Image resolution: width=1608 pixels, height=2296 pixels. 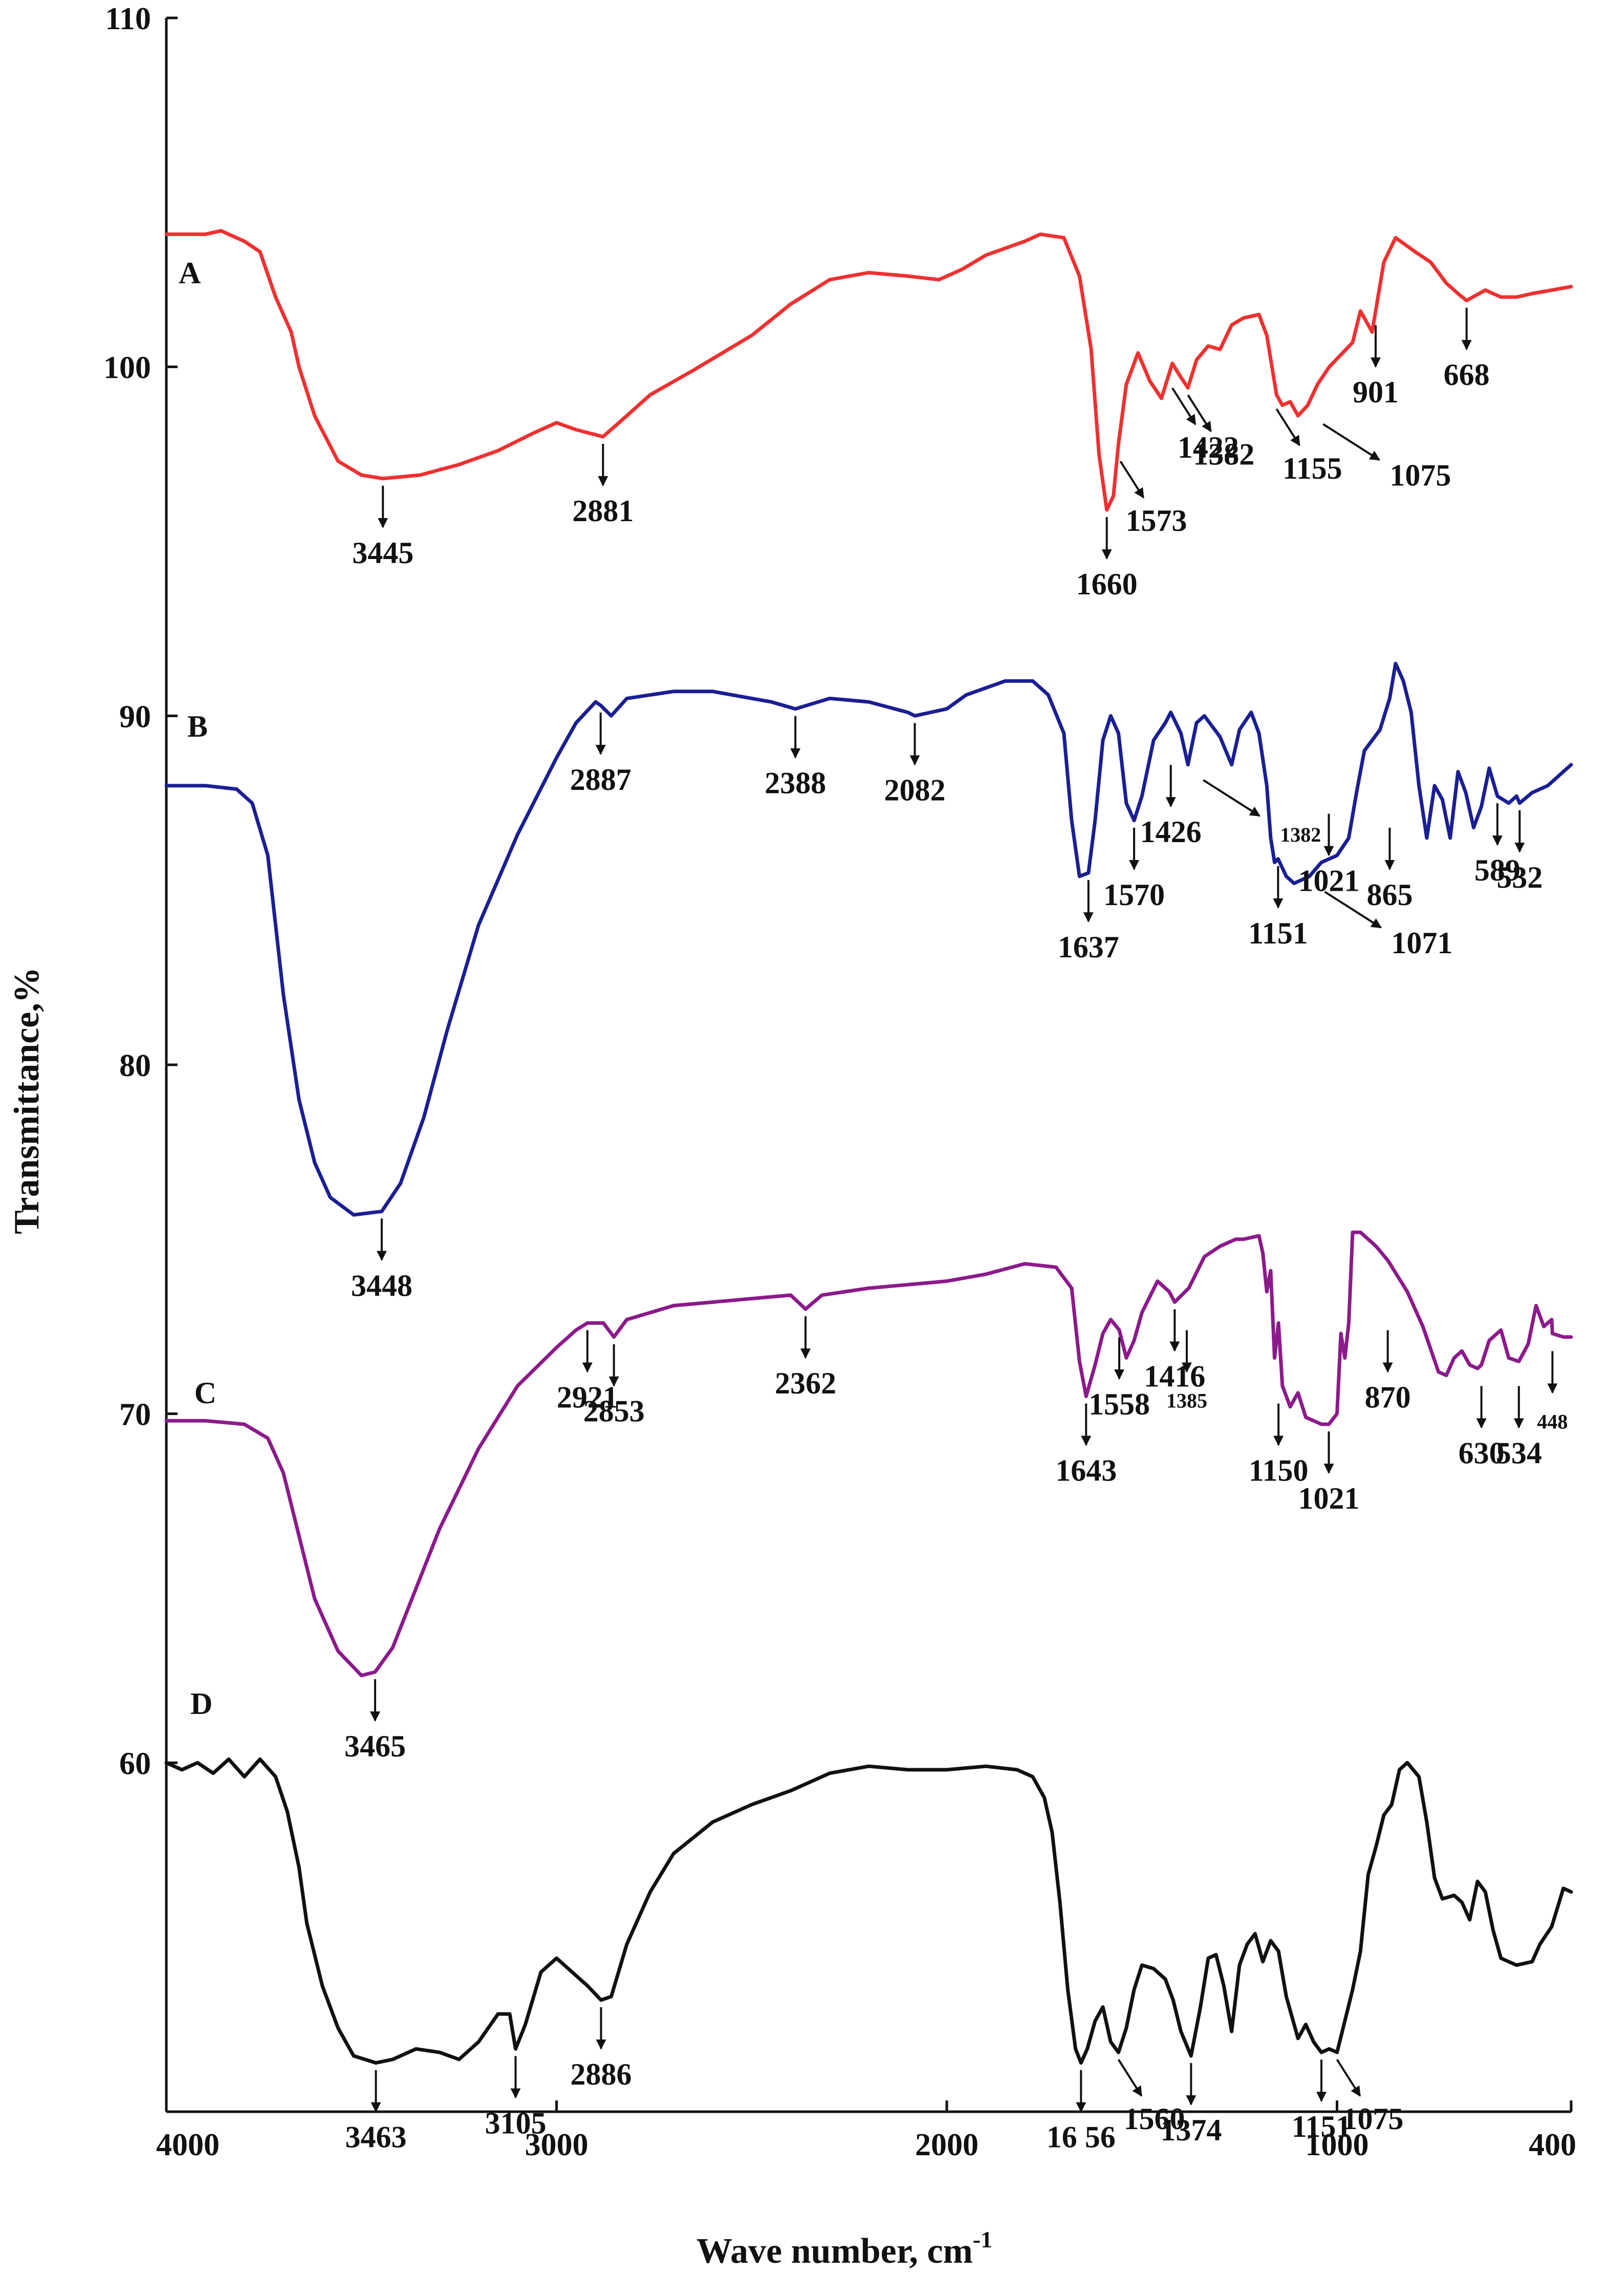 I want to click on series-label-b: B, so click(x=197, y=726).